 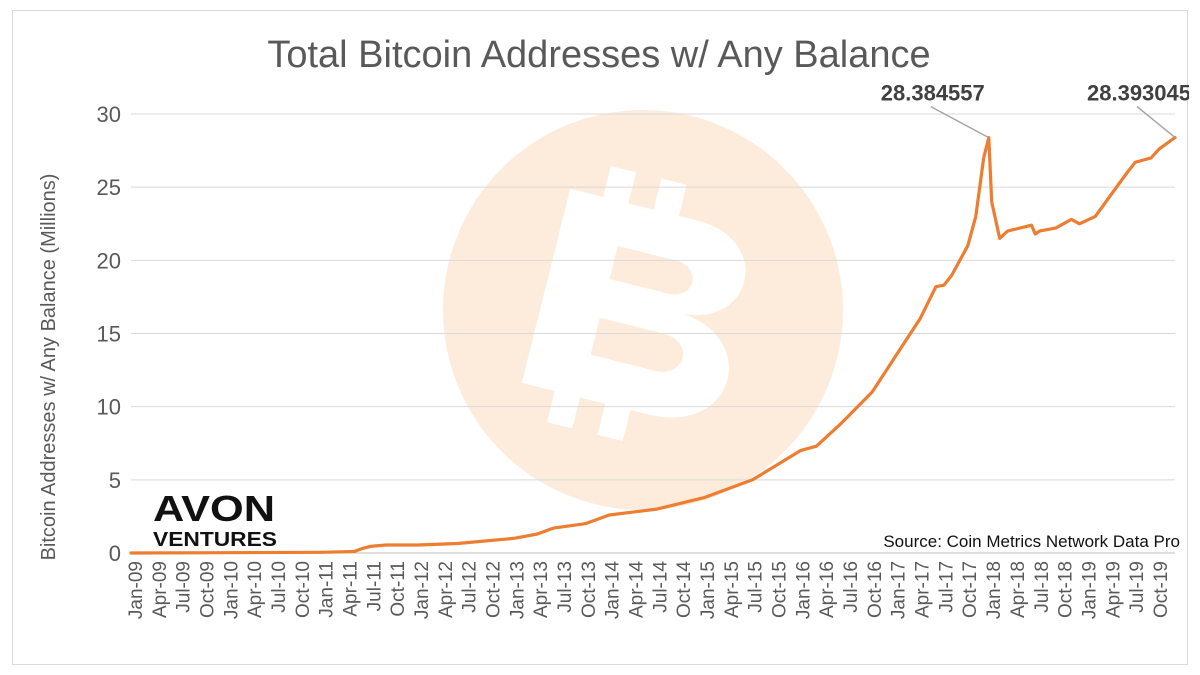 What do you see at coordinates (923, 589) in the screenshot?
I see `x-tick-label: Apr-17` at bounding box center [923, 589].